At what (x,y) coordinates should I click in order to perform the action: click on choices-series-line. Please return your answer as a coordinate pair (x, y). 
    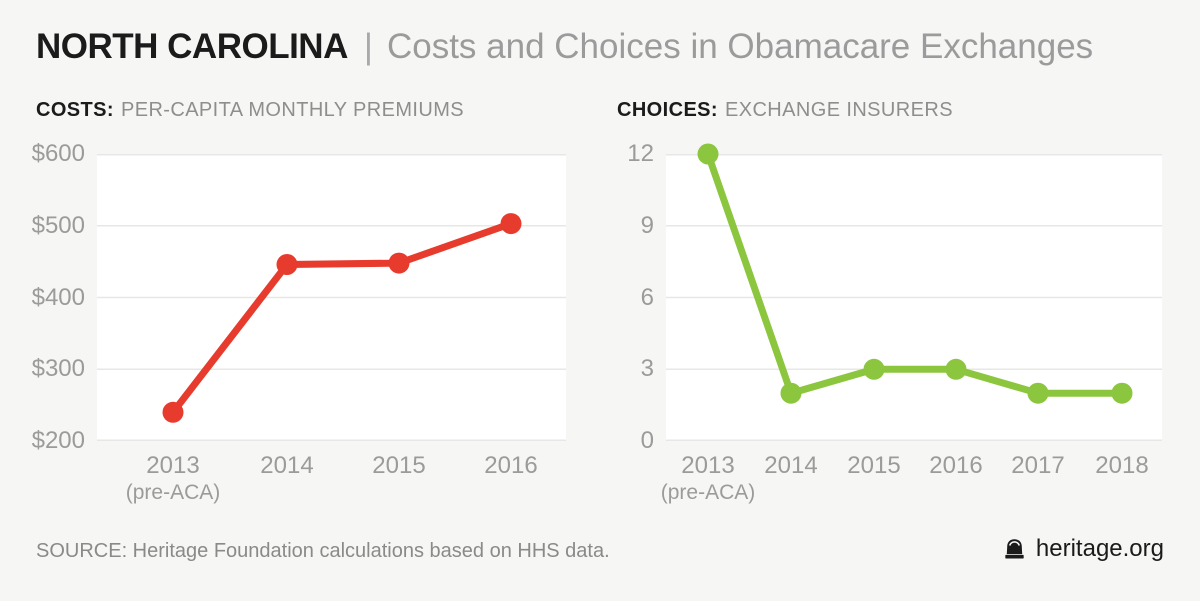
    Looking at the image, I should click on (915, 273).